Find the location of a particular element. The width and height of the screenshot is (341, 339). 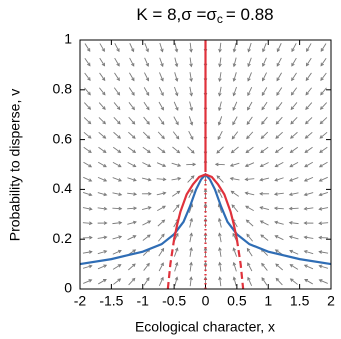

curve is located at coordinates (171, 264).